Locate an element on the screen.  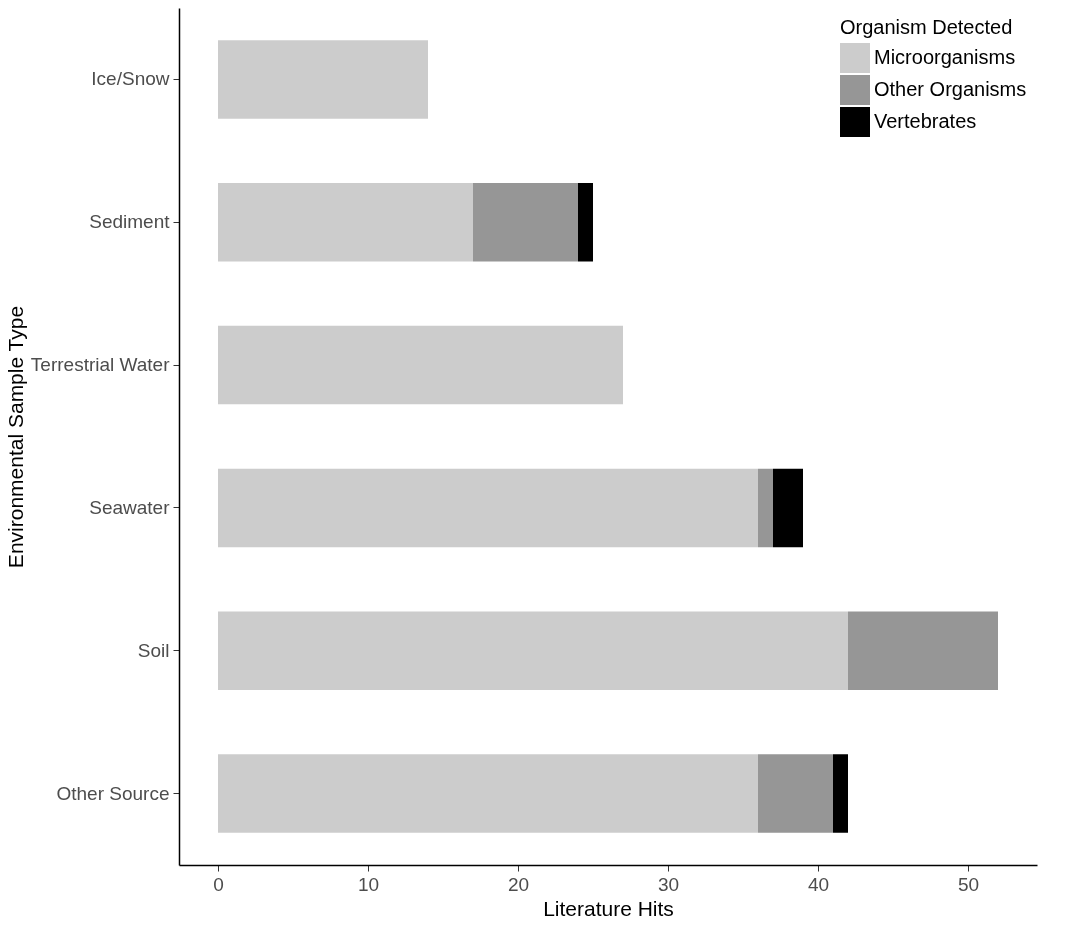
x-tick-label: 0 is located at coordinates (218, 884).